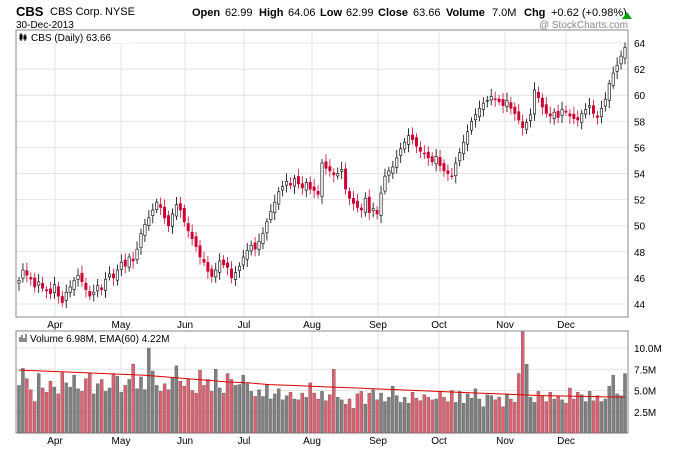 The image size is (680, 450). Describe the element at coordinates (645, 370) in the screenshot. I see `volume-y-tick-label: 7.5M` at that location.